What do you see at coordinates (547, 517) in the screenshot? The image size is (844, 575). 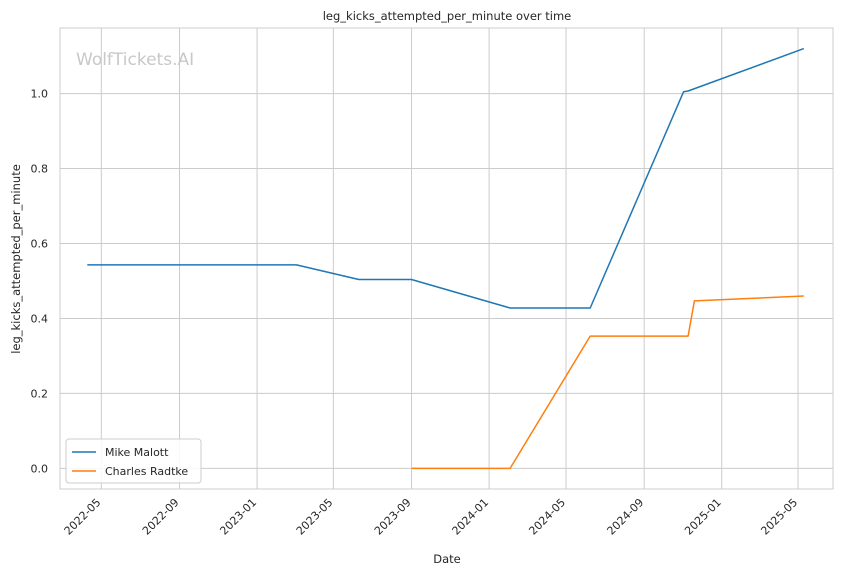 I see `x-tick-label: 2024-05` at bounding box center [547, 517].